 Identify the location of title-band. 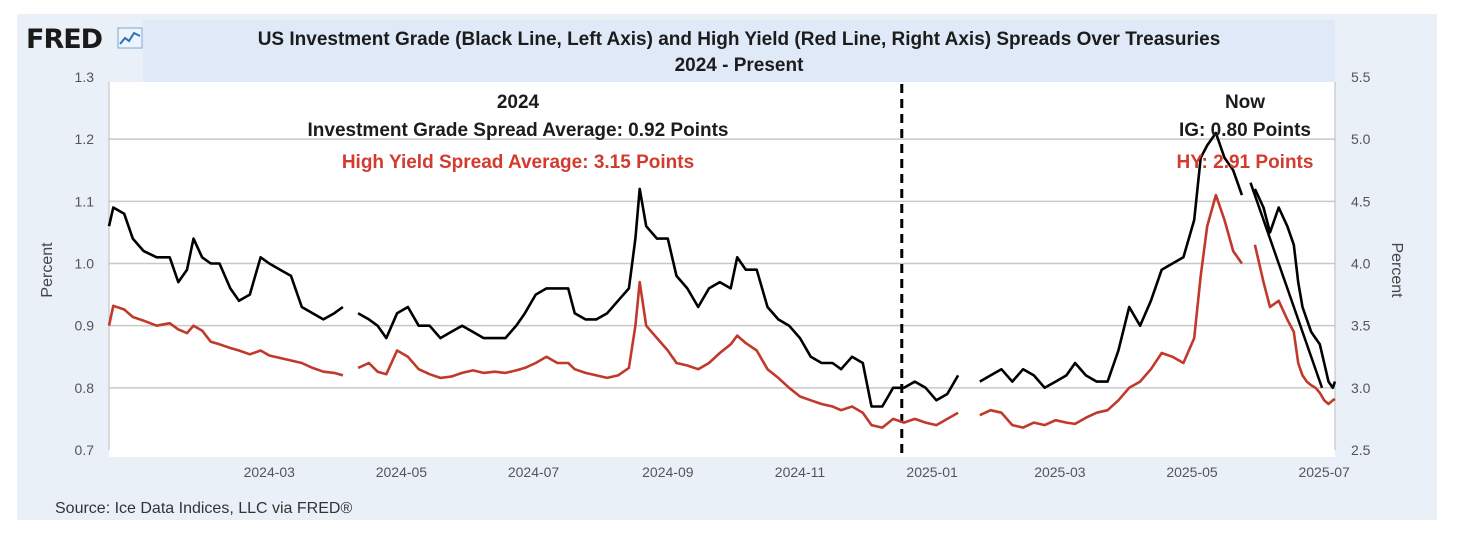
(739, 51).